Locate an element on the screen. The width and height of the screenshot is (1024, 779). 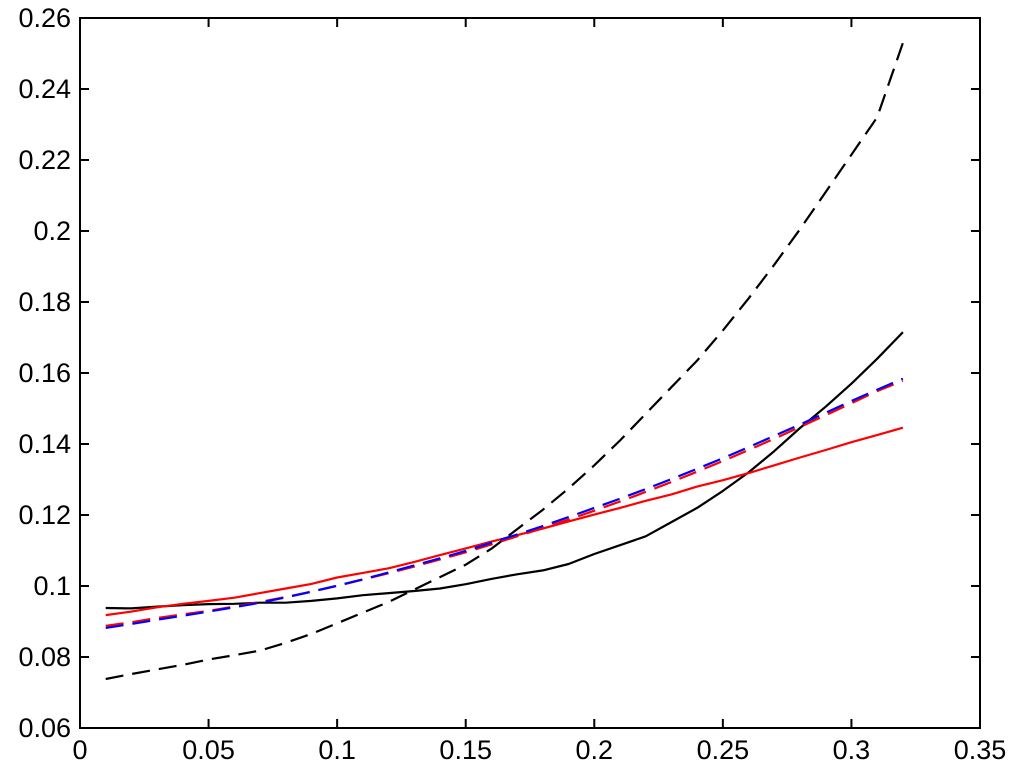
x-tick-label: 0.35 is located at coordinates (980, 750).